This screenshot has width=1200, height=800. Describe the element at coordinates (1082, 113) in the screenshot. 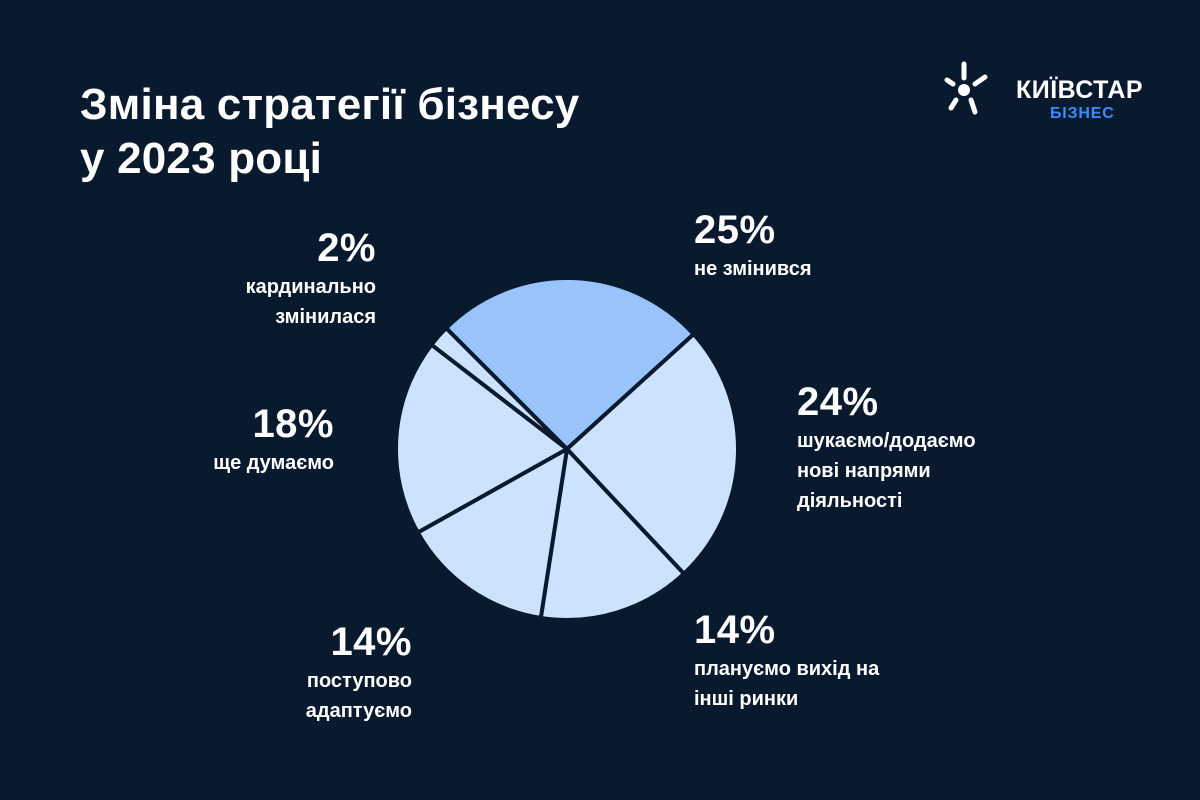

I see `logo-subtitle: БІЗНЕС` at that location.